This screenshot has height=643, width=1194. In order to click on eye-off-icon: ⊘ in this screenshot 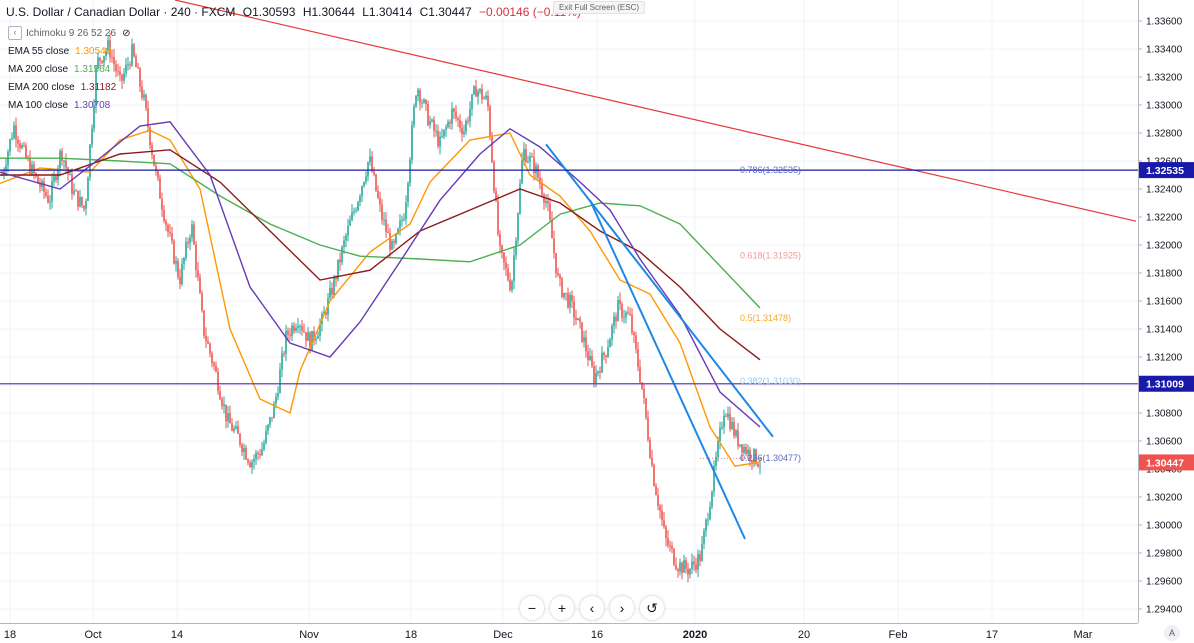, I will do `click(126, 33)`.